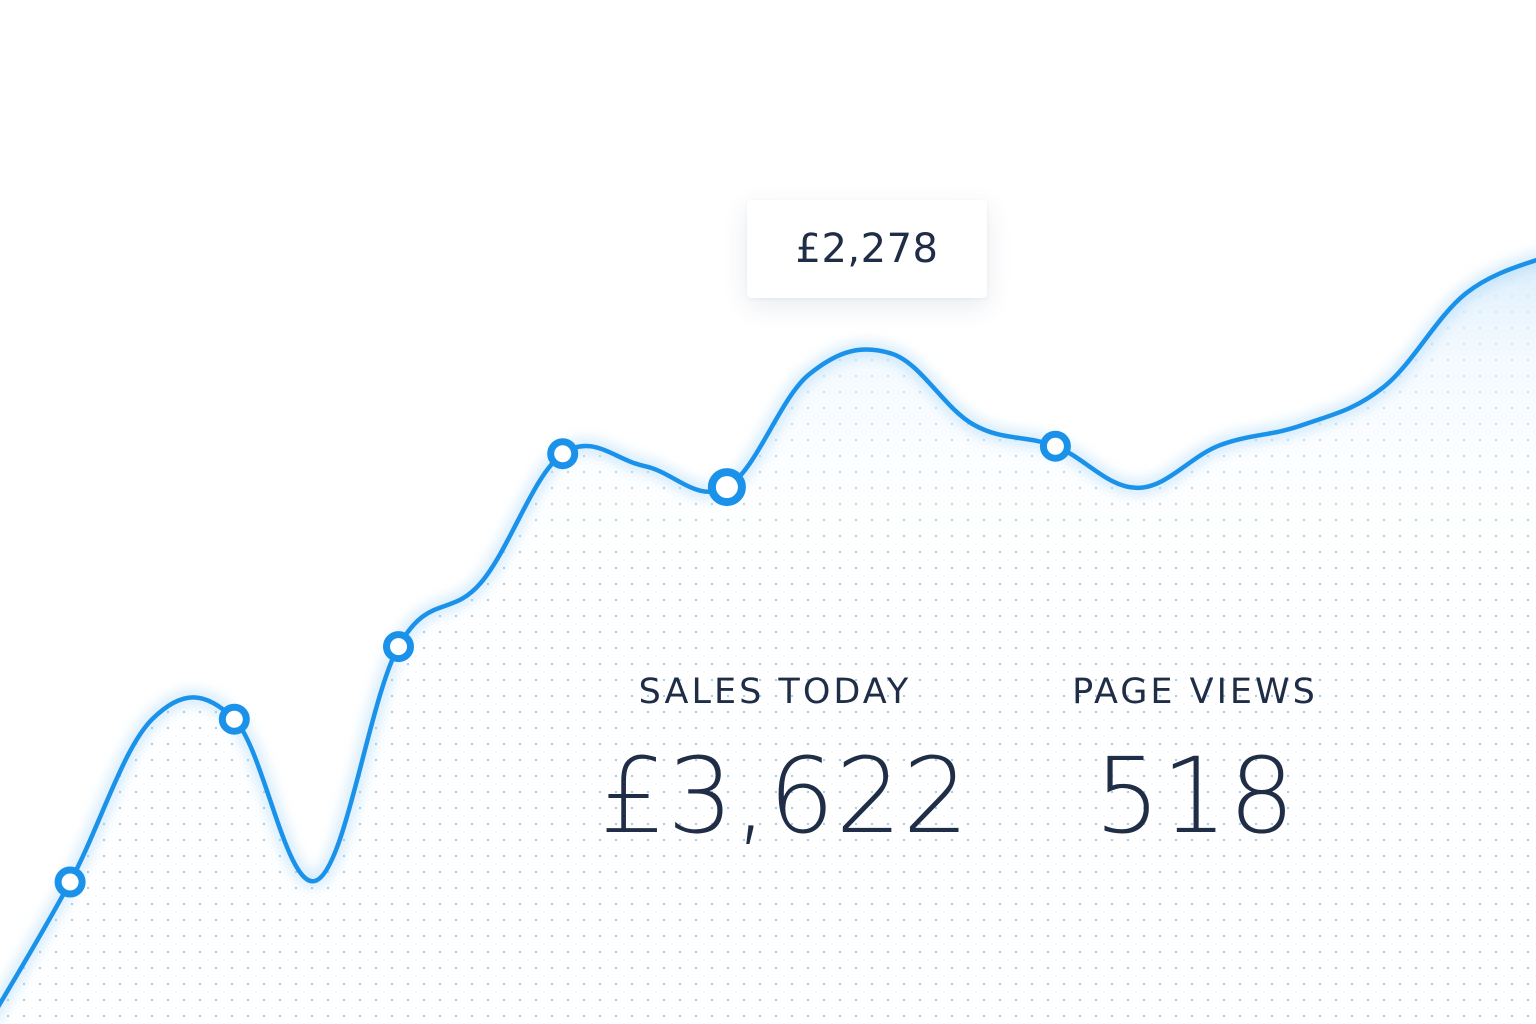 The height and width of the screenshot is (1024, 1536). What do you see at coordinates (726, 487) in the screenshot?
I see `highlighted-point-marker` at bounding box center [726, 487].